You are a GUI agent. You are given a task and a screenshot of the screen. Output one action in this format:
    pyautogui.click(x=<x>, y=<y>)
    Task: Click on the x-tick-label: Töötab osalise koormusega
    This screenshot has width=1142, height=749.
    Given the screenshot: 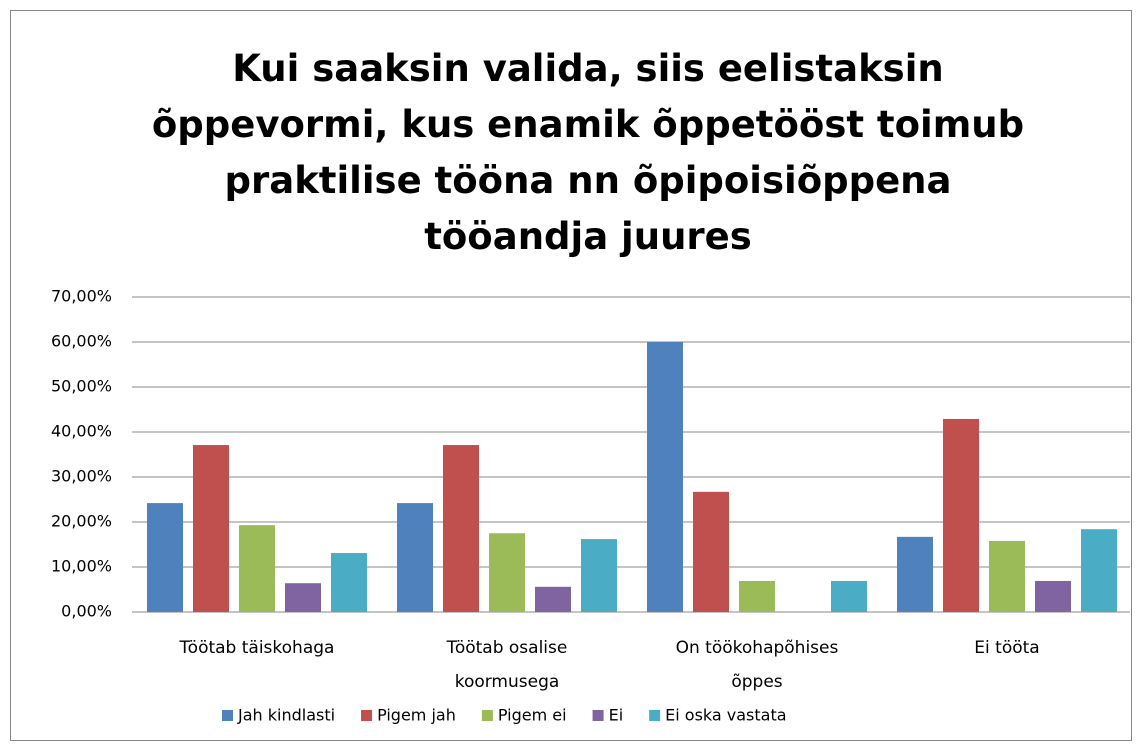 What is the action you would take?
    pyautogui.click(x=507, y=665)
    